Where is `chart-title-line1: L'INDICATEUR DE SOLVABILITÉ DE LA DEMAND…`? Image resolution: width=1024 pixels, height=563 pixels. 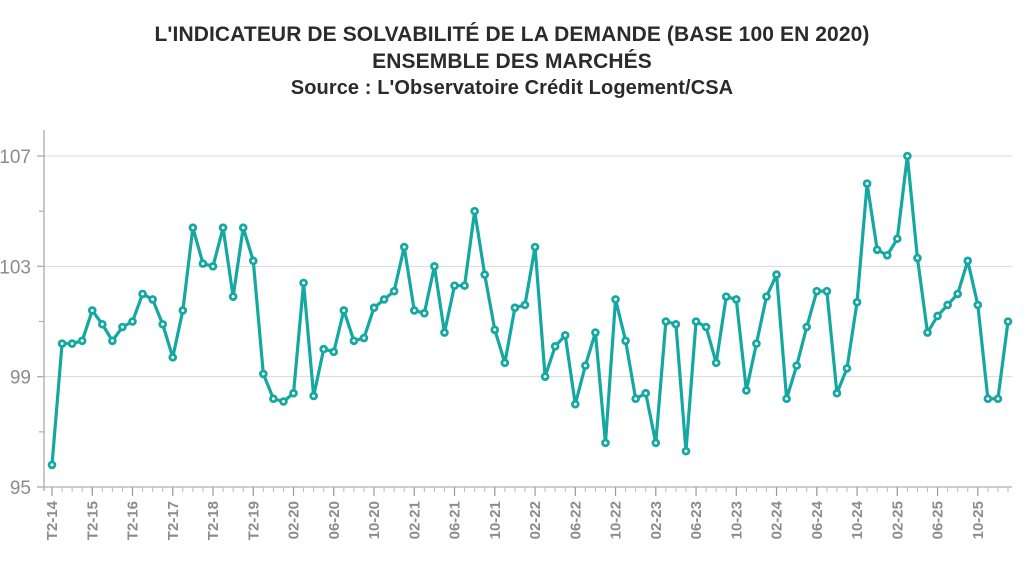
chart-title-line1: L'INDICATEUR DE SOLVABILITÉ DE LA DEMAND… is located at coordinates (512, 34).